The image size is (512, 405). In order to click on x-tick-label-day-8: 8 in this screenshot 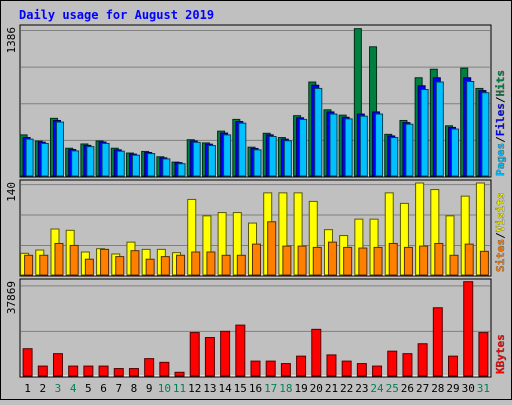, I will do `click(134, 388)`.